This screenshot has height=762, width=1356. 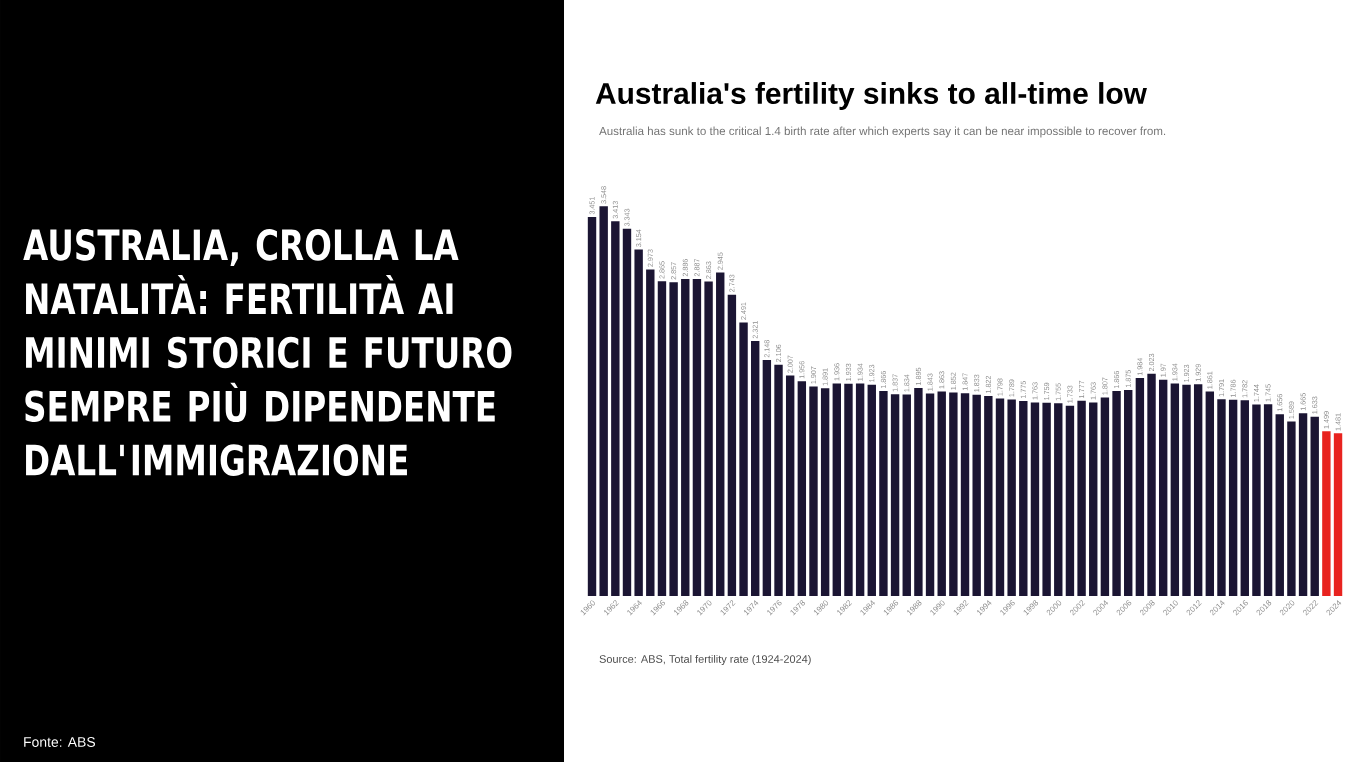 I want to click on chart-title: Australia's fertility sinks to all-time low, so click(x=871, y=96).